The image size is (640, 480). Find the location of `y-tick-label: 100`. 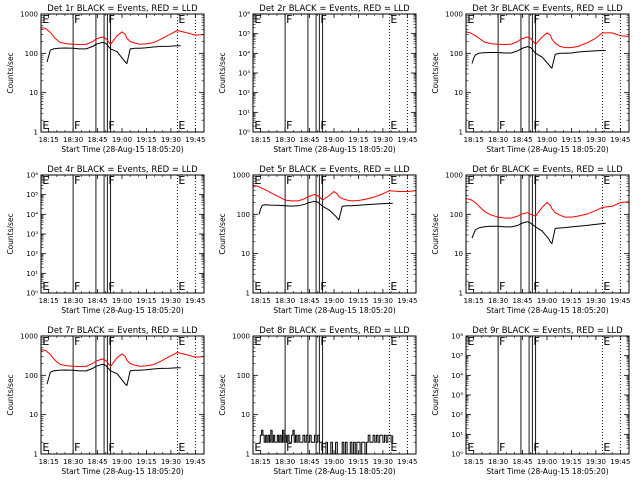

y-tick-label: 100 is located at coordinates (31, 54).